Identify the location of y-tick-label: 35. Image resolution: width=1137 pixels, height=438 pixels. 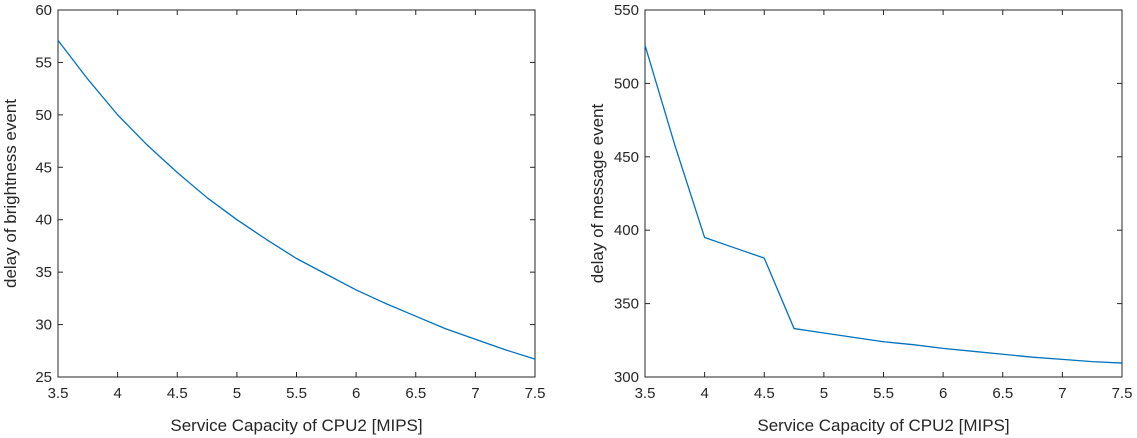
(43, 272).